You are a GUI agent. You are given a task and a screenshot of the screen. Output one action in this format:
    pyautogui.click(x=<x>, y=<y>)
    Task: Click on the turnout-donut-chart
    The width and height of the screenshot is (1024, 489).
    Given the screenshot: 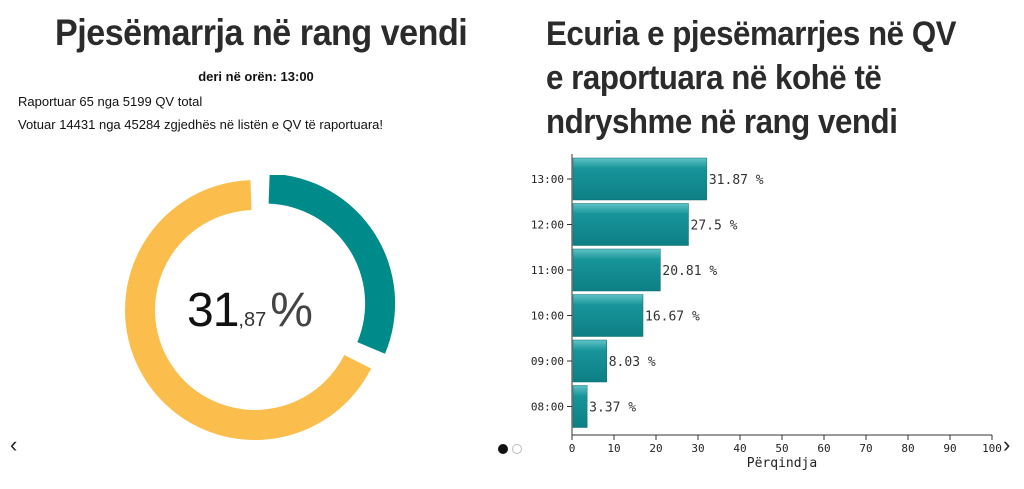 What is the action you would take?
    pyautogui.click(x=260, y=308)
    